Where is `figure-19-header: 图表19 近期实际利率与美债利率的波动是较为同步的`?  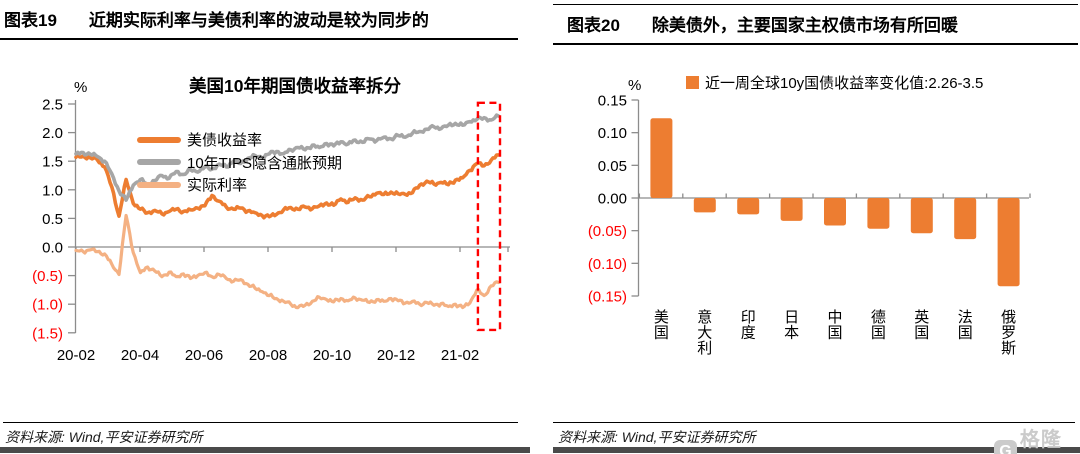 figure-19-header: 图表19 近期实际利率与美债利率的波动是较为同步的 is located at coordinates (259, 20).